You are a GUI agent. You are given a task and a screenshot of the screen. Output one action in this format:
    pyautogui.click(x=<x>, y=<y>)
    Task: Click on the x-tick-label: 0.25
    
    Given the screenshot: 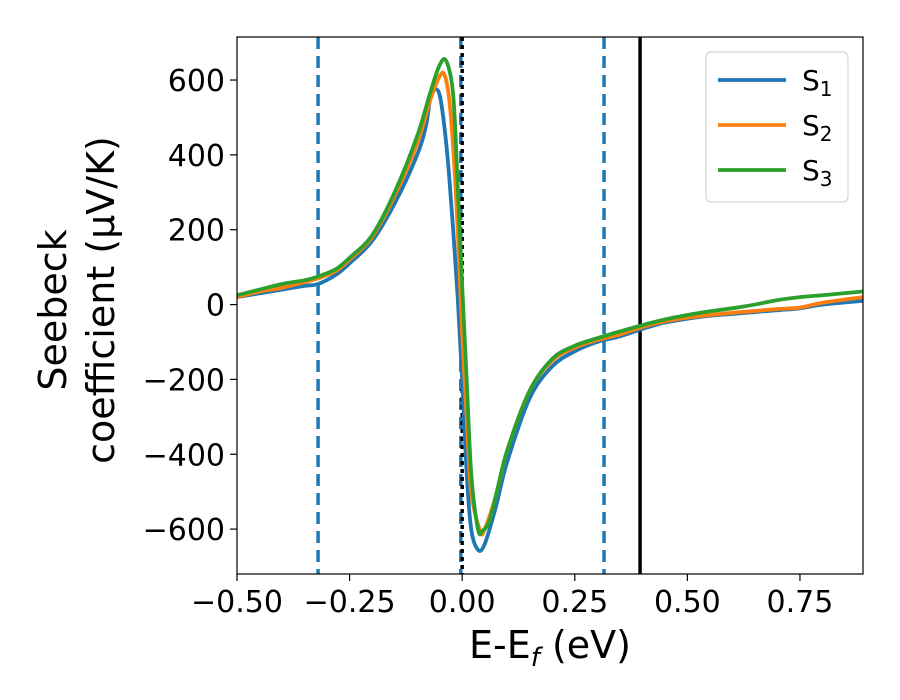 What is the action you would take?
    pyautogui.click(x=574, y=602)
    